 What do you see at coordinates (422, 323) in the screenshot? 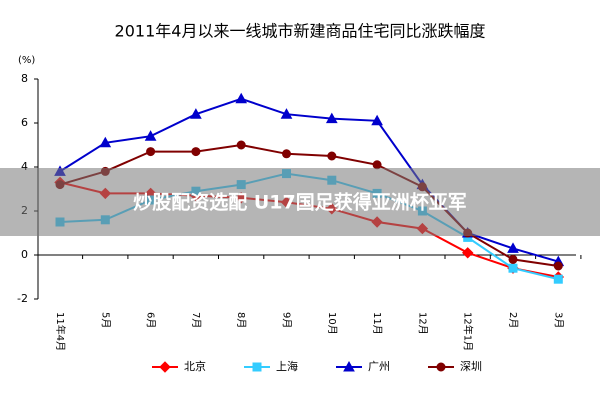
I see `x-tick-label: 12月` at bounding box center [422, 323].